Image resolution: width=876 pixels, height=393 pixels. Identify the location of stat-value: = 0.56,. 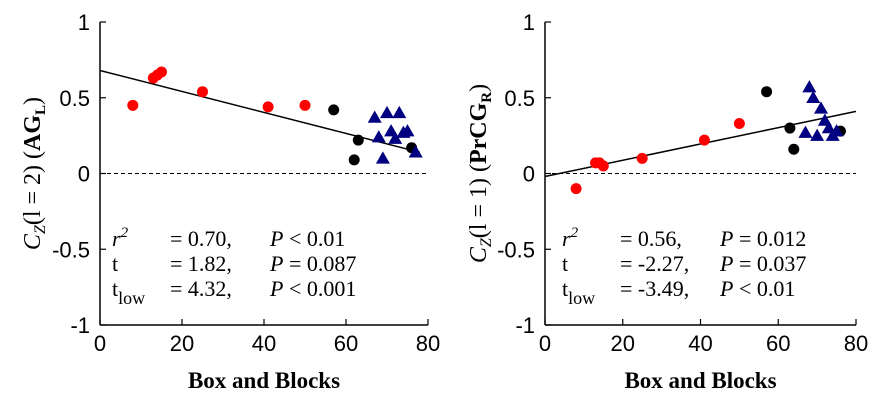
(651, 238).